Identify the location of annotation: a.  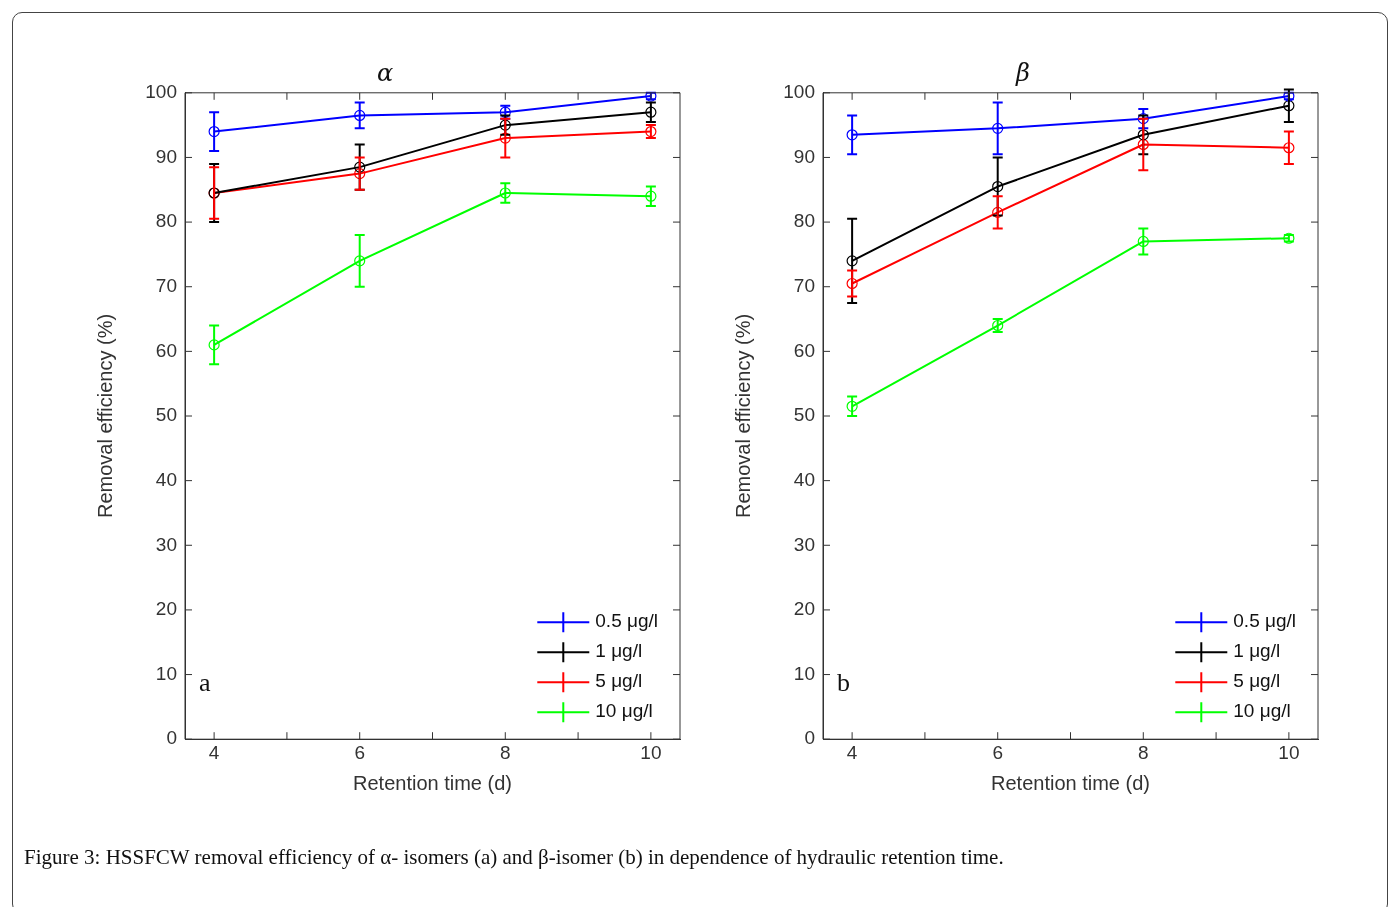
(205, 683).